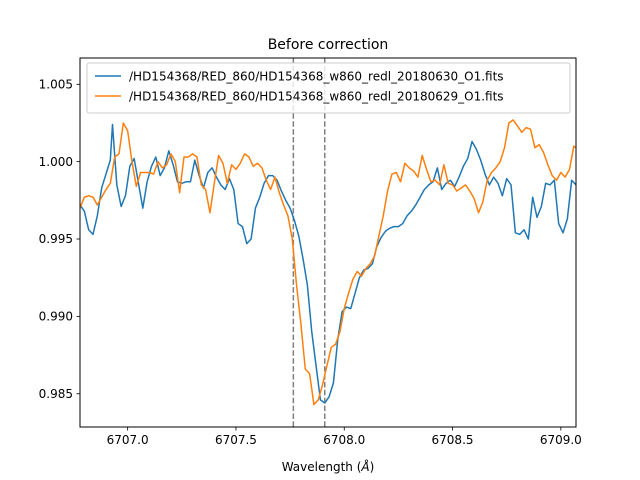 The width and height of the screenshot is (640, 480). I want to click on y-tick-label-1: 0.990, so click(56, 317).